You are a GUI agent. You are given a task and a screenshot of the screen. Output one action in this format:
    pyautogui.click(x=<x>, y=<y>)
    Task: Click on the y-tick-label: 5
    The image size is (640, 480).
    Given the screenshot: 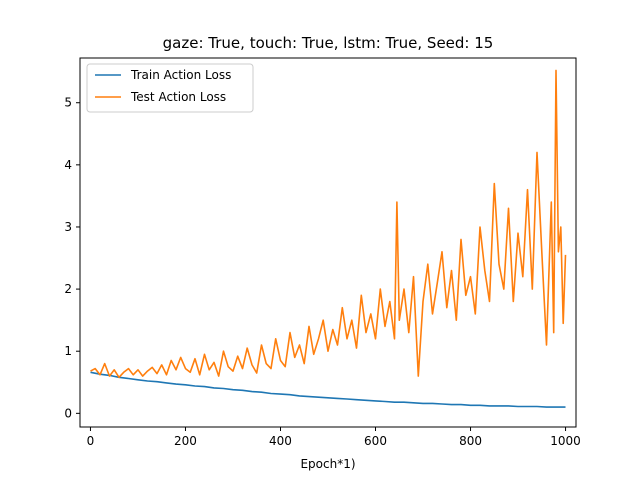 What is the action you would take?
    pyautogui.click(x=68, y=103)
    